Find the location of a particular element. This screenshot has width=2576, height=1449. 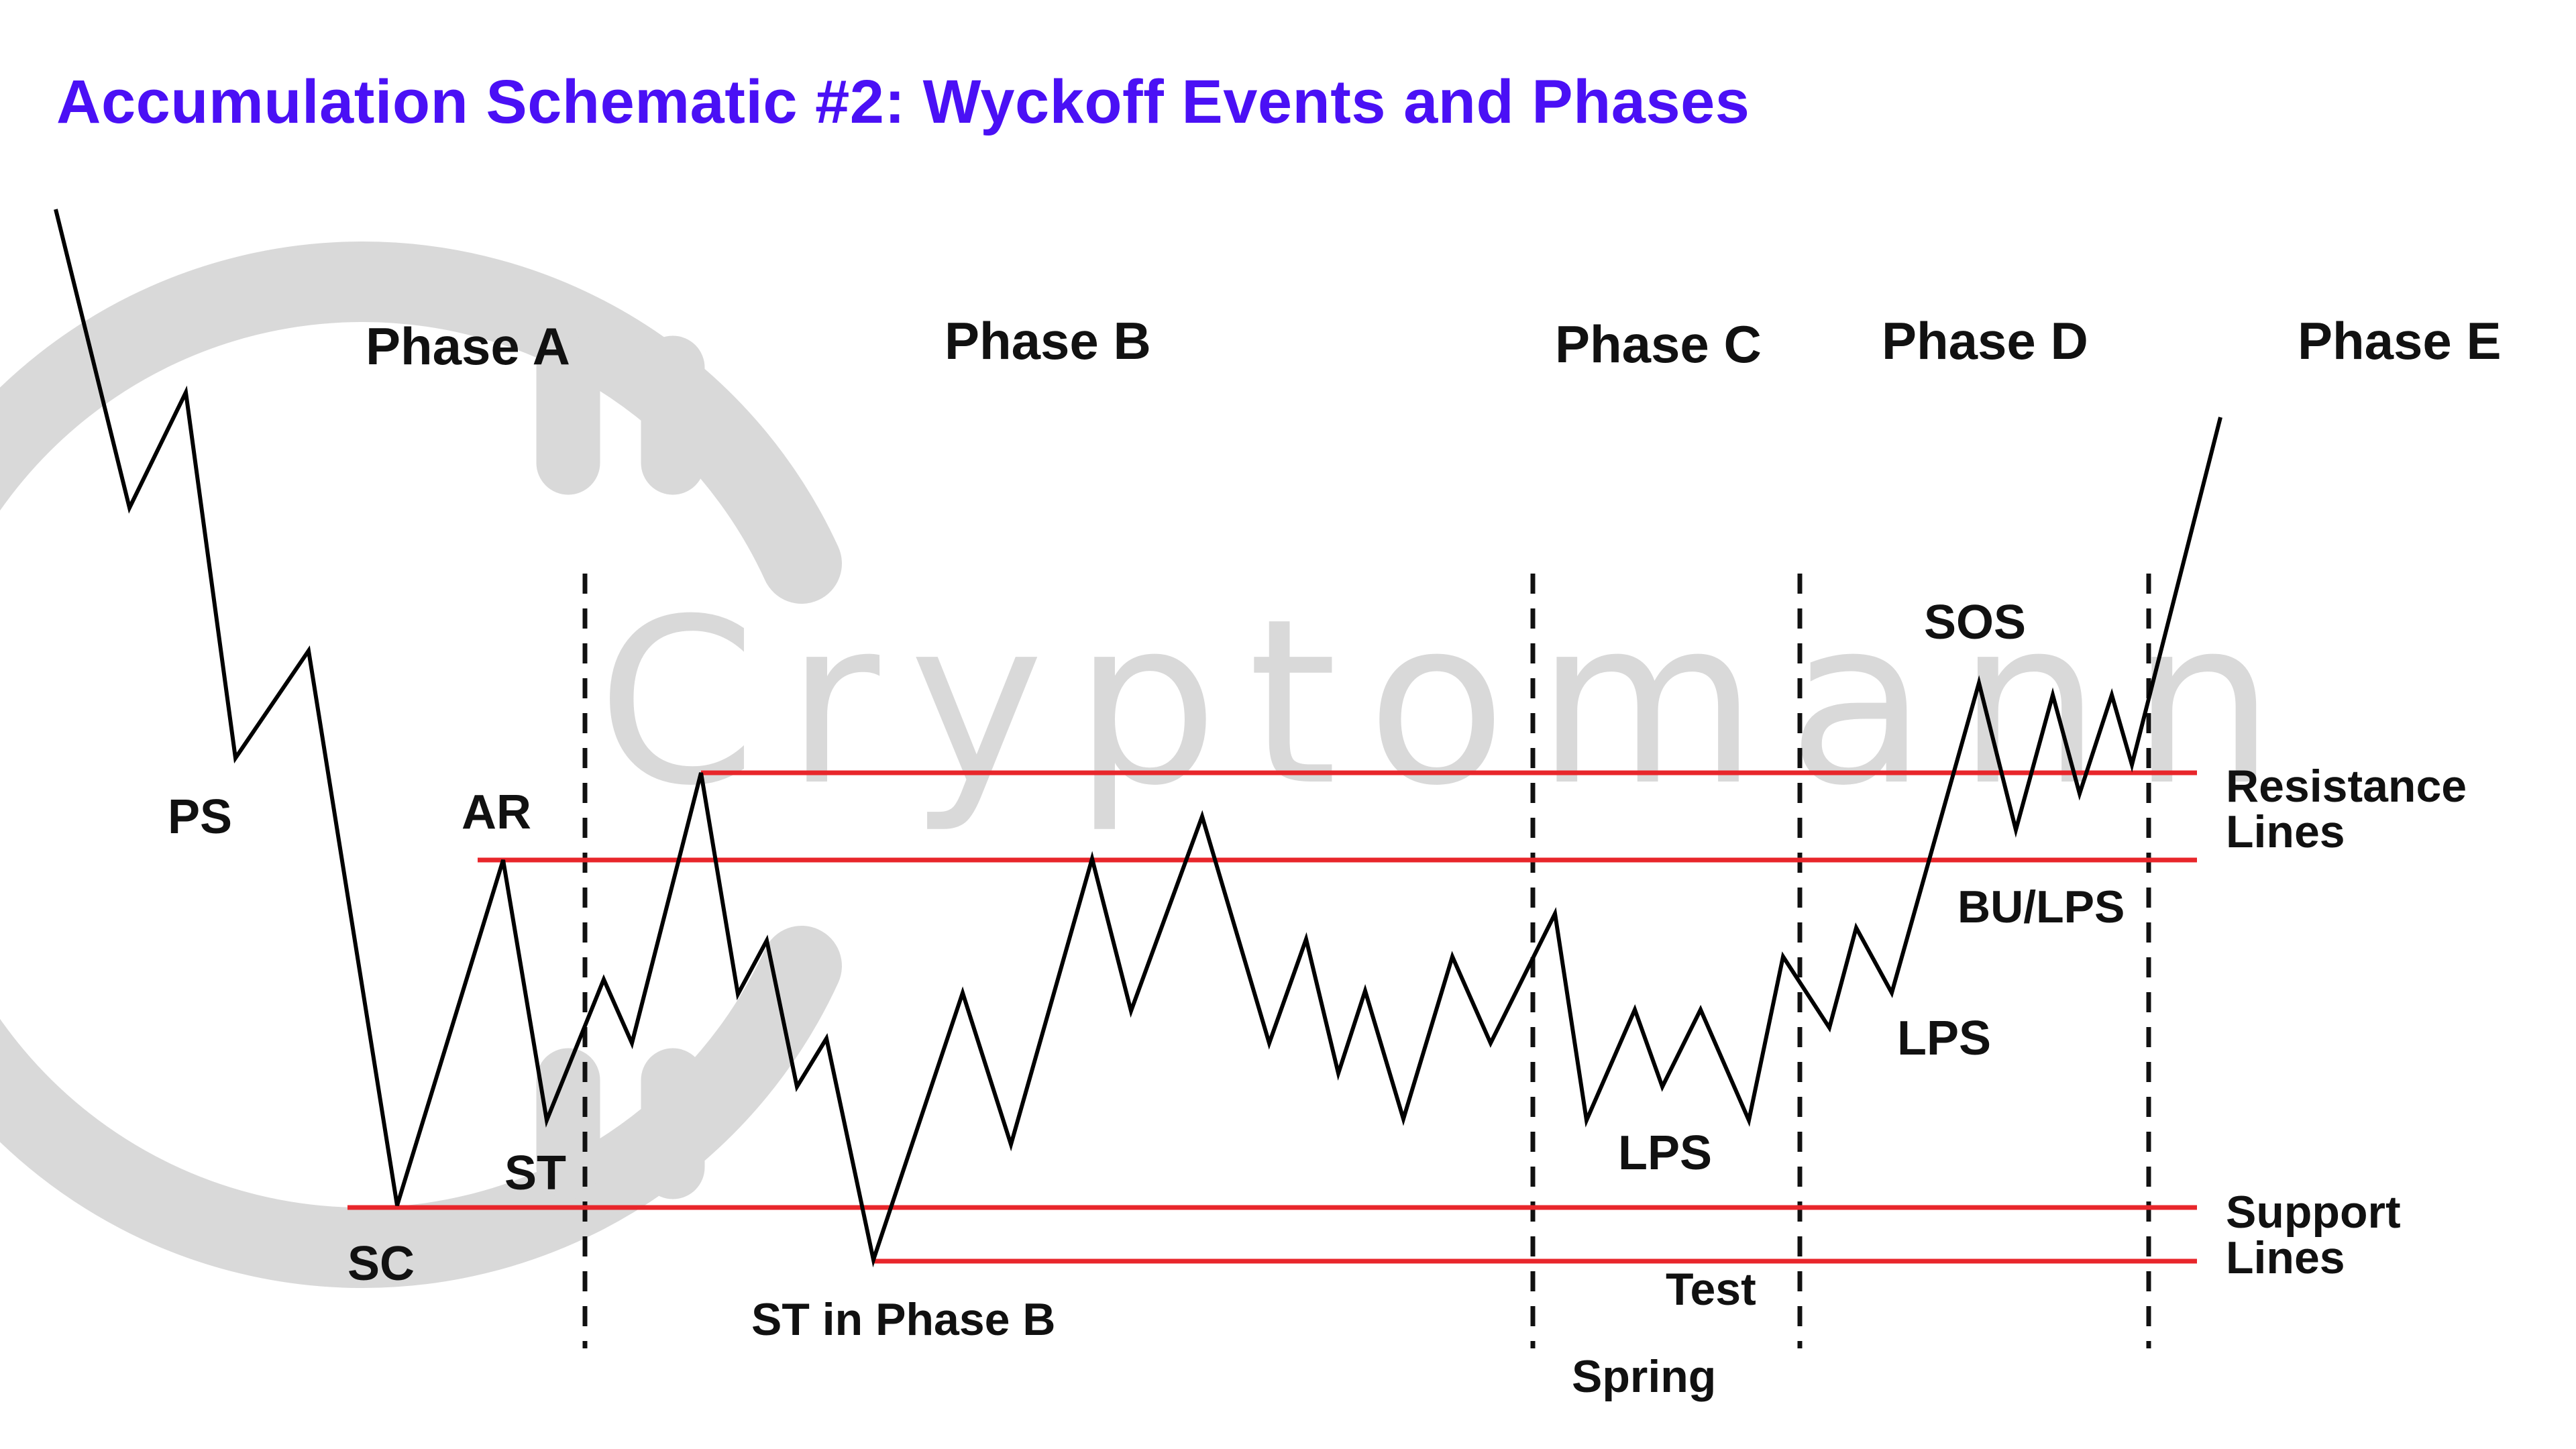

watermark-text: Cryptomann is located at coordinates (1451, 703).